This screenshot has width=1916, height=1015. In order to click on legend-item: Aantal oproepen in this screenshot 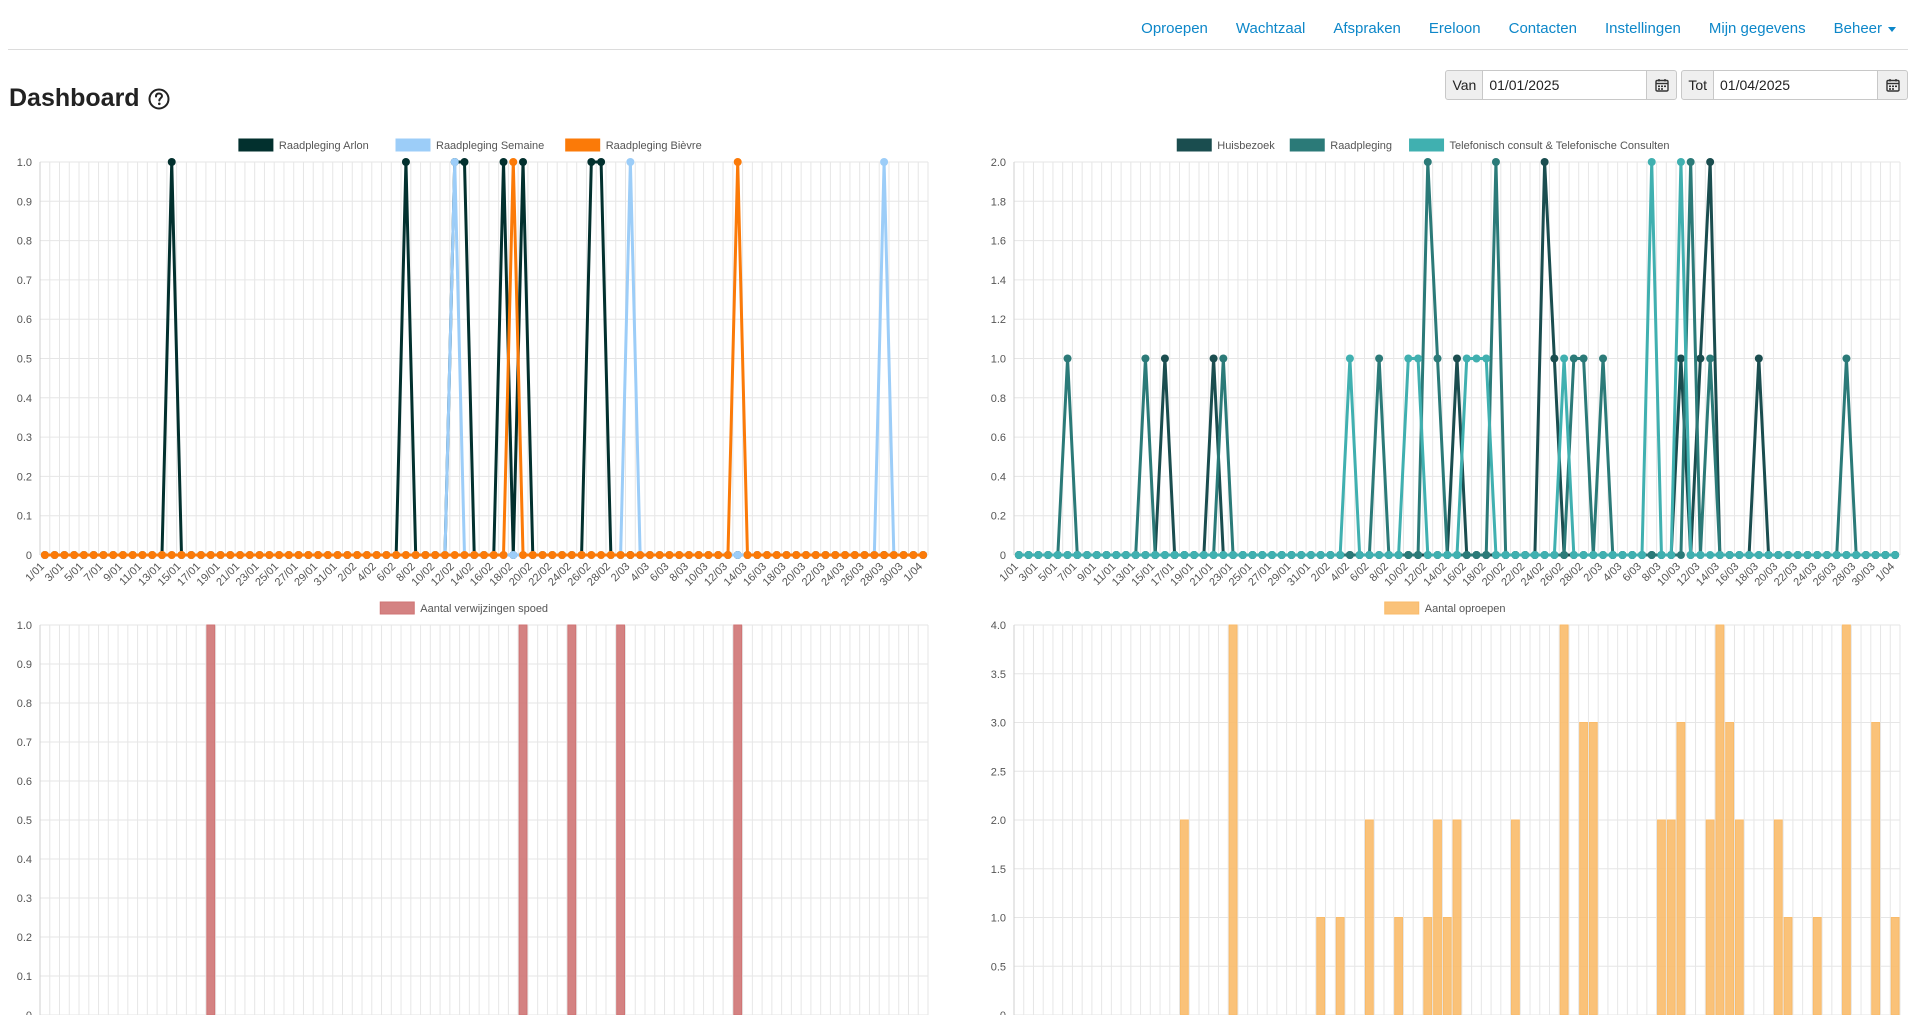, I will do `click(1445, 608)`.